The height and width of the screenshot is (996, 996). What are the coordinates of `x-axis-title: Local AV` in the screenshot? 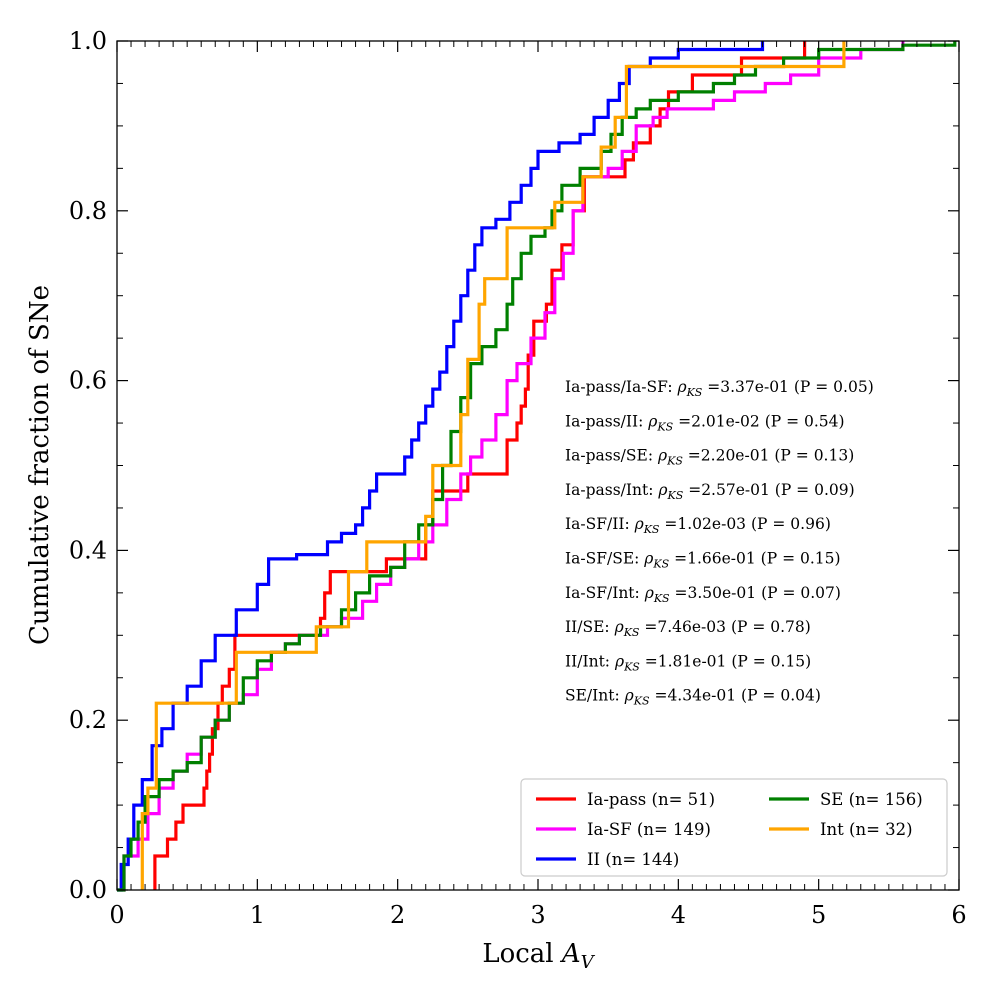 It's located at (538, 956).